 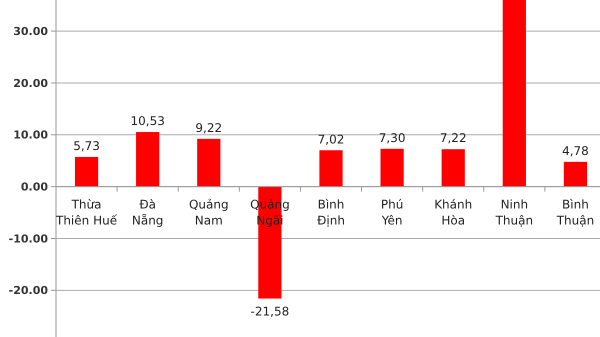 I want to click on data-label: -21,58, so click(x=270, y=311).